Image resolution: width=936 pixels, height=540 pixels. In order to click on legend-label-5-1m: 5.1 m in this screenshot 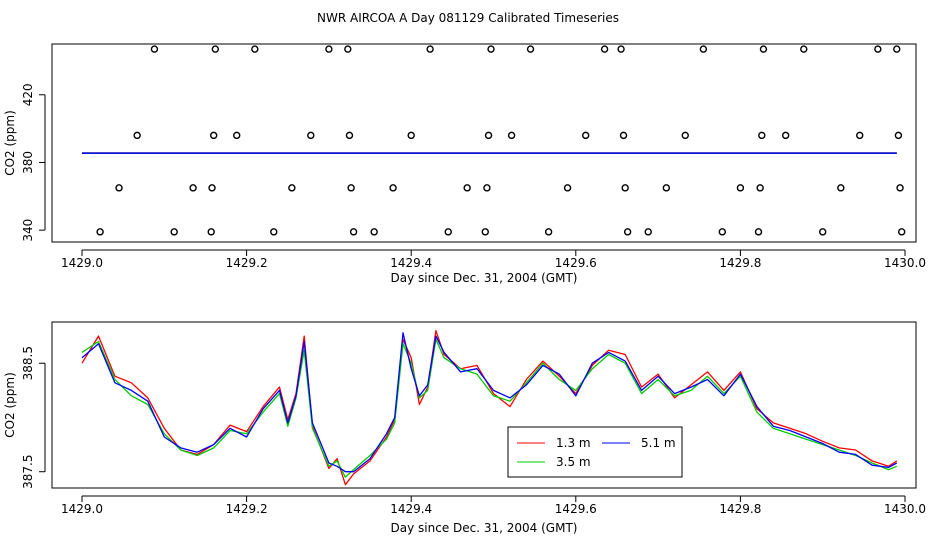, I will do `click(658, 443)`.